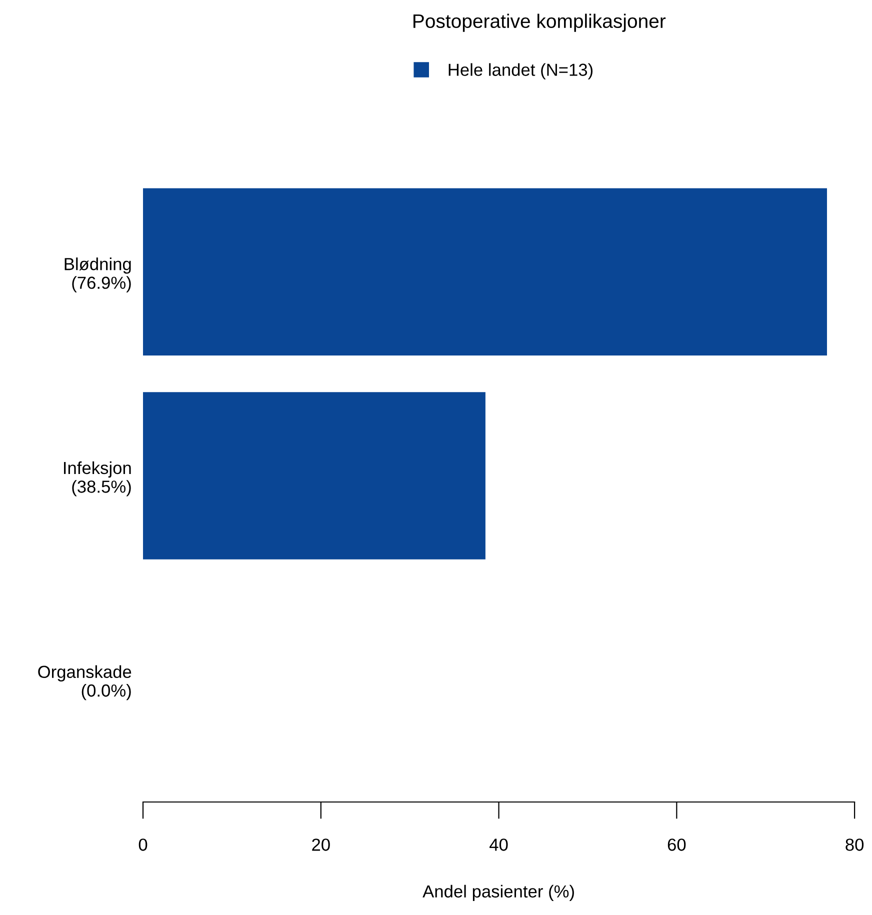  I want to click on x-axis-title: Andel pasienter (%), so click(498, 893).